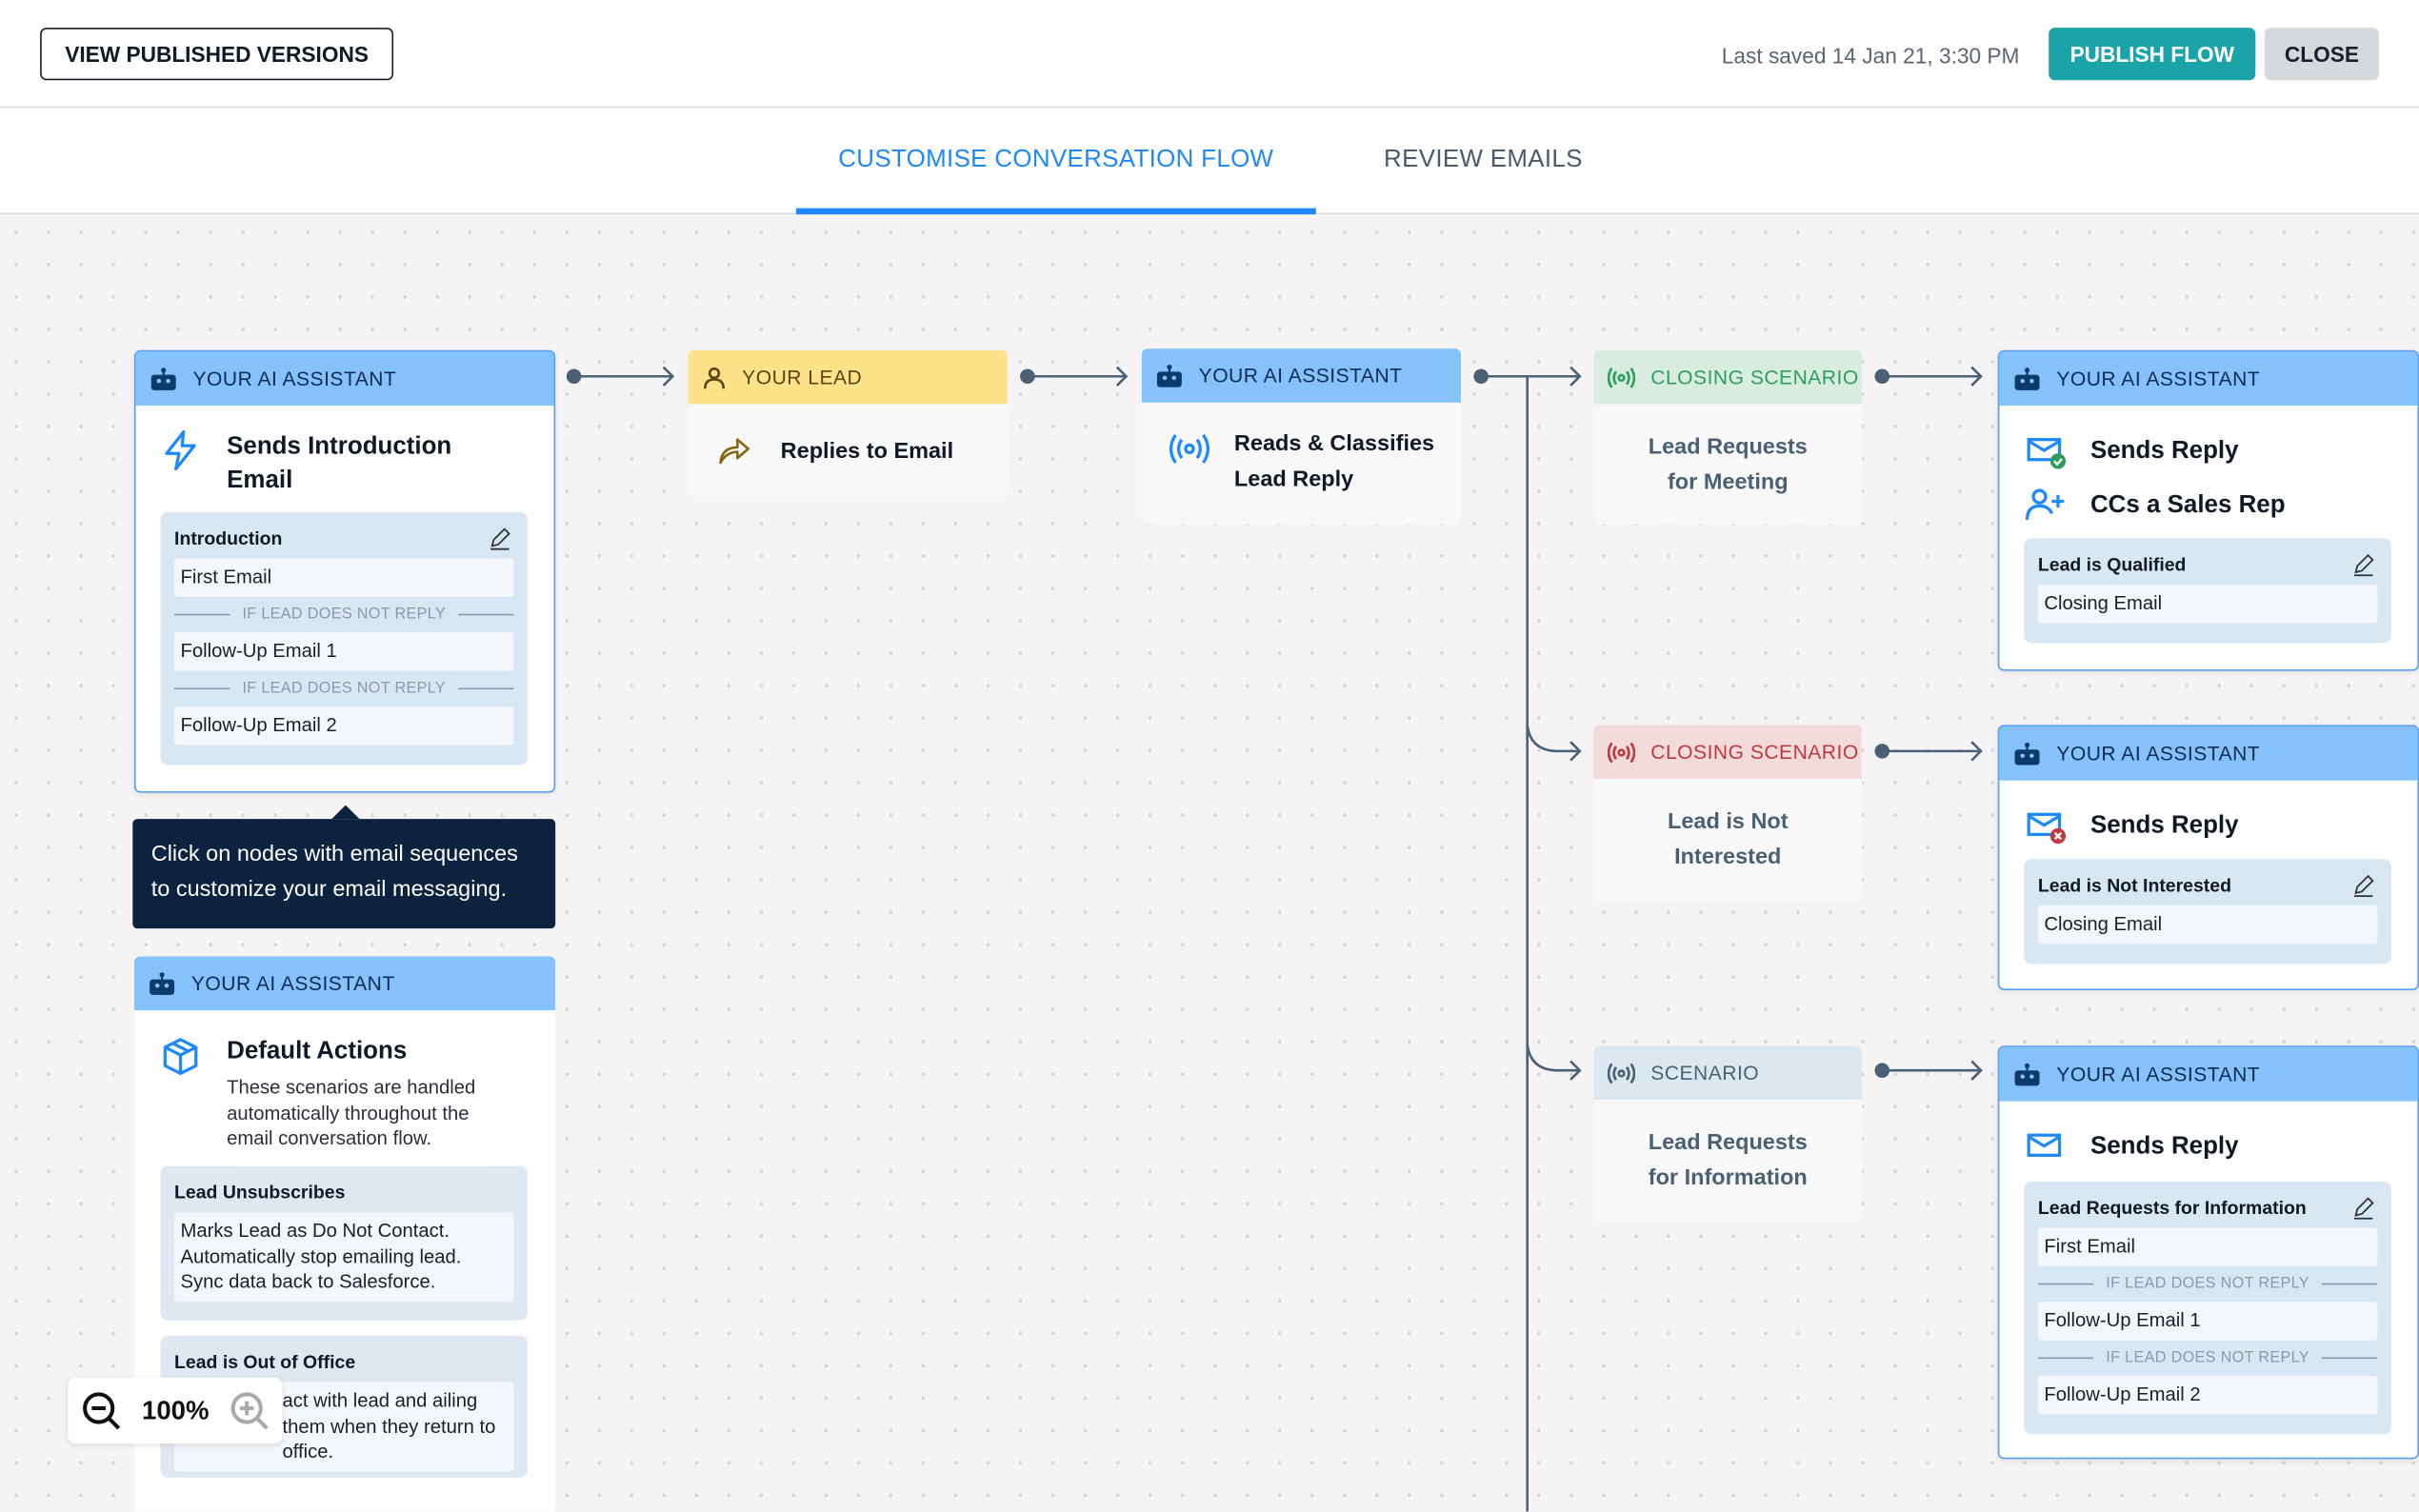  What do you see at coordinates (2045, 1145) in the screenshot?
I see `email-icon` at bounding box center [2045, 1145].